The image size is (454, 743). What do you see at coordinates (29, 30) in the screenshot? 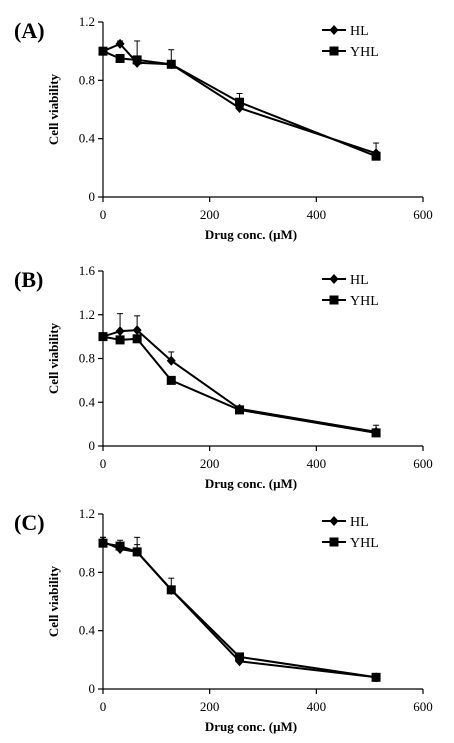
I see `panel-label: (A)` at bounding box center [29, 30].